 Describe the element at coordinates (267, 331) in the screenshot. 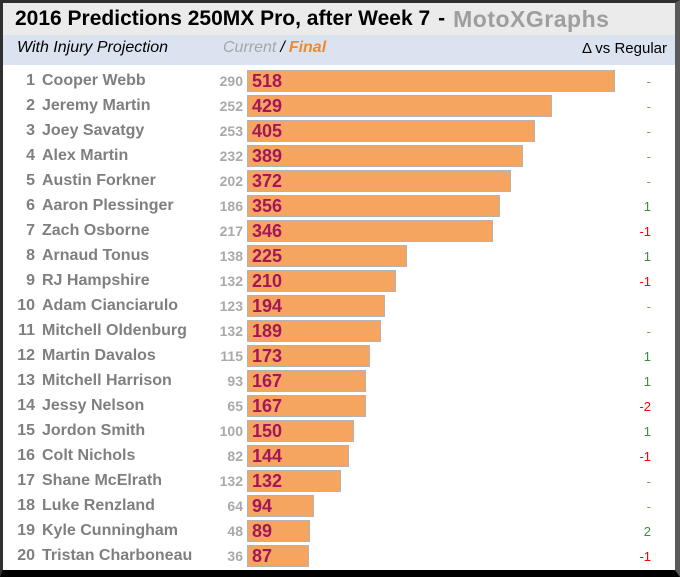

I see `final-points-value: 189` at that location.